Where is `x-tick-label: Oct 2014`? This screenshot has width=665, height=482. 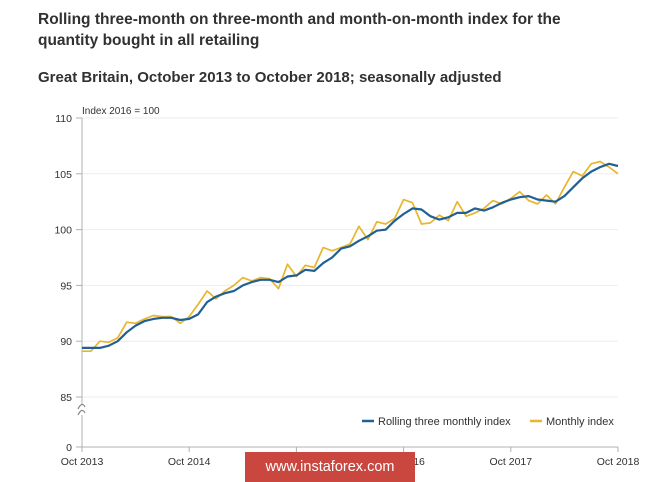
x-tick-label: Oct 2014 is located at coordinates (189, 462).